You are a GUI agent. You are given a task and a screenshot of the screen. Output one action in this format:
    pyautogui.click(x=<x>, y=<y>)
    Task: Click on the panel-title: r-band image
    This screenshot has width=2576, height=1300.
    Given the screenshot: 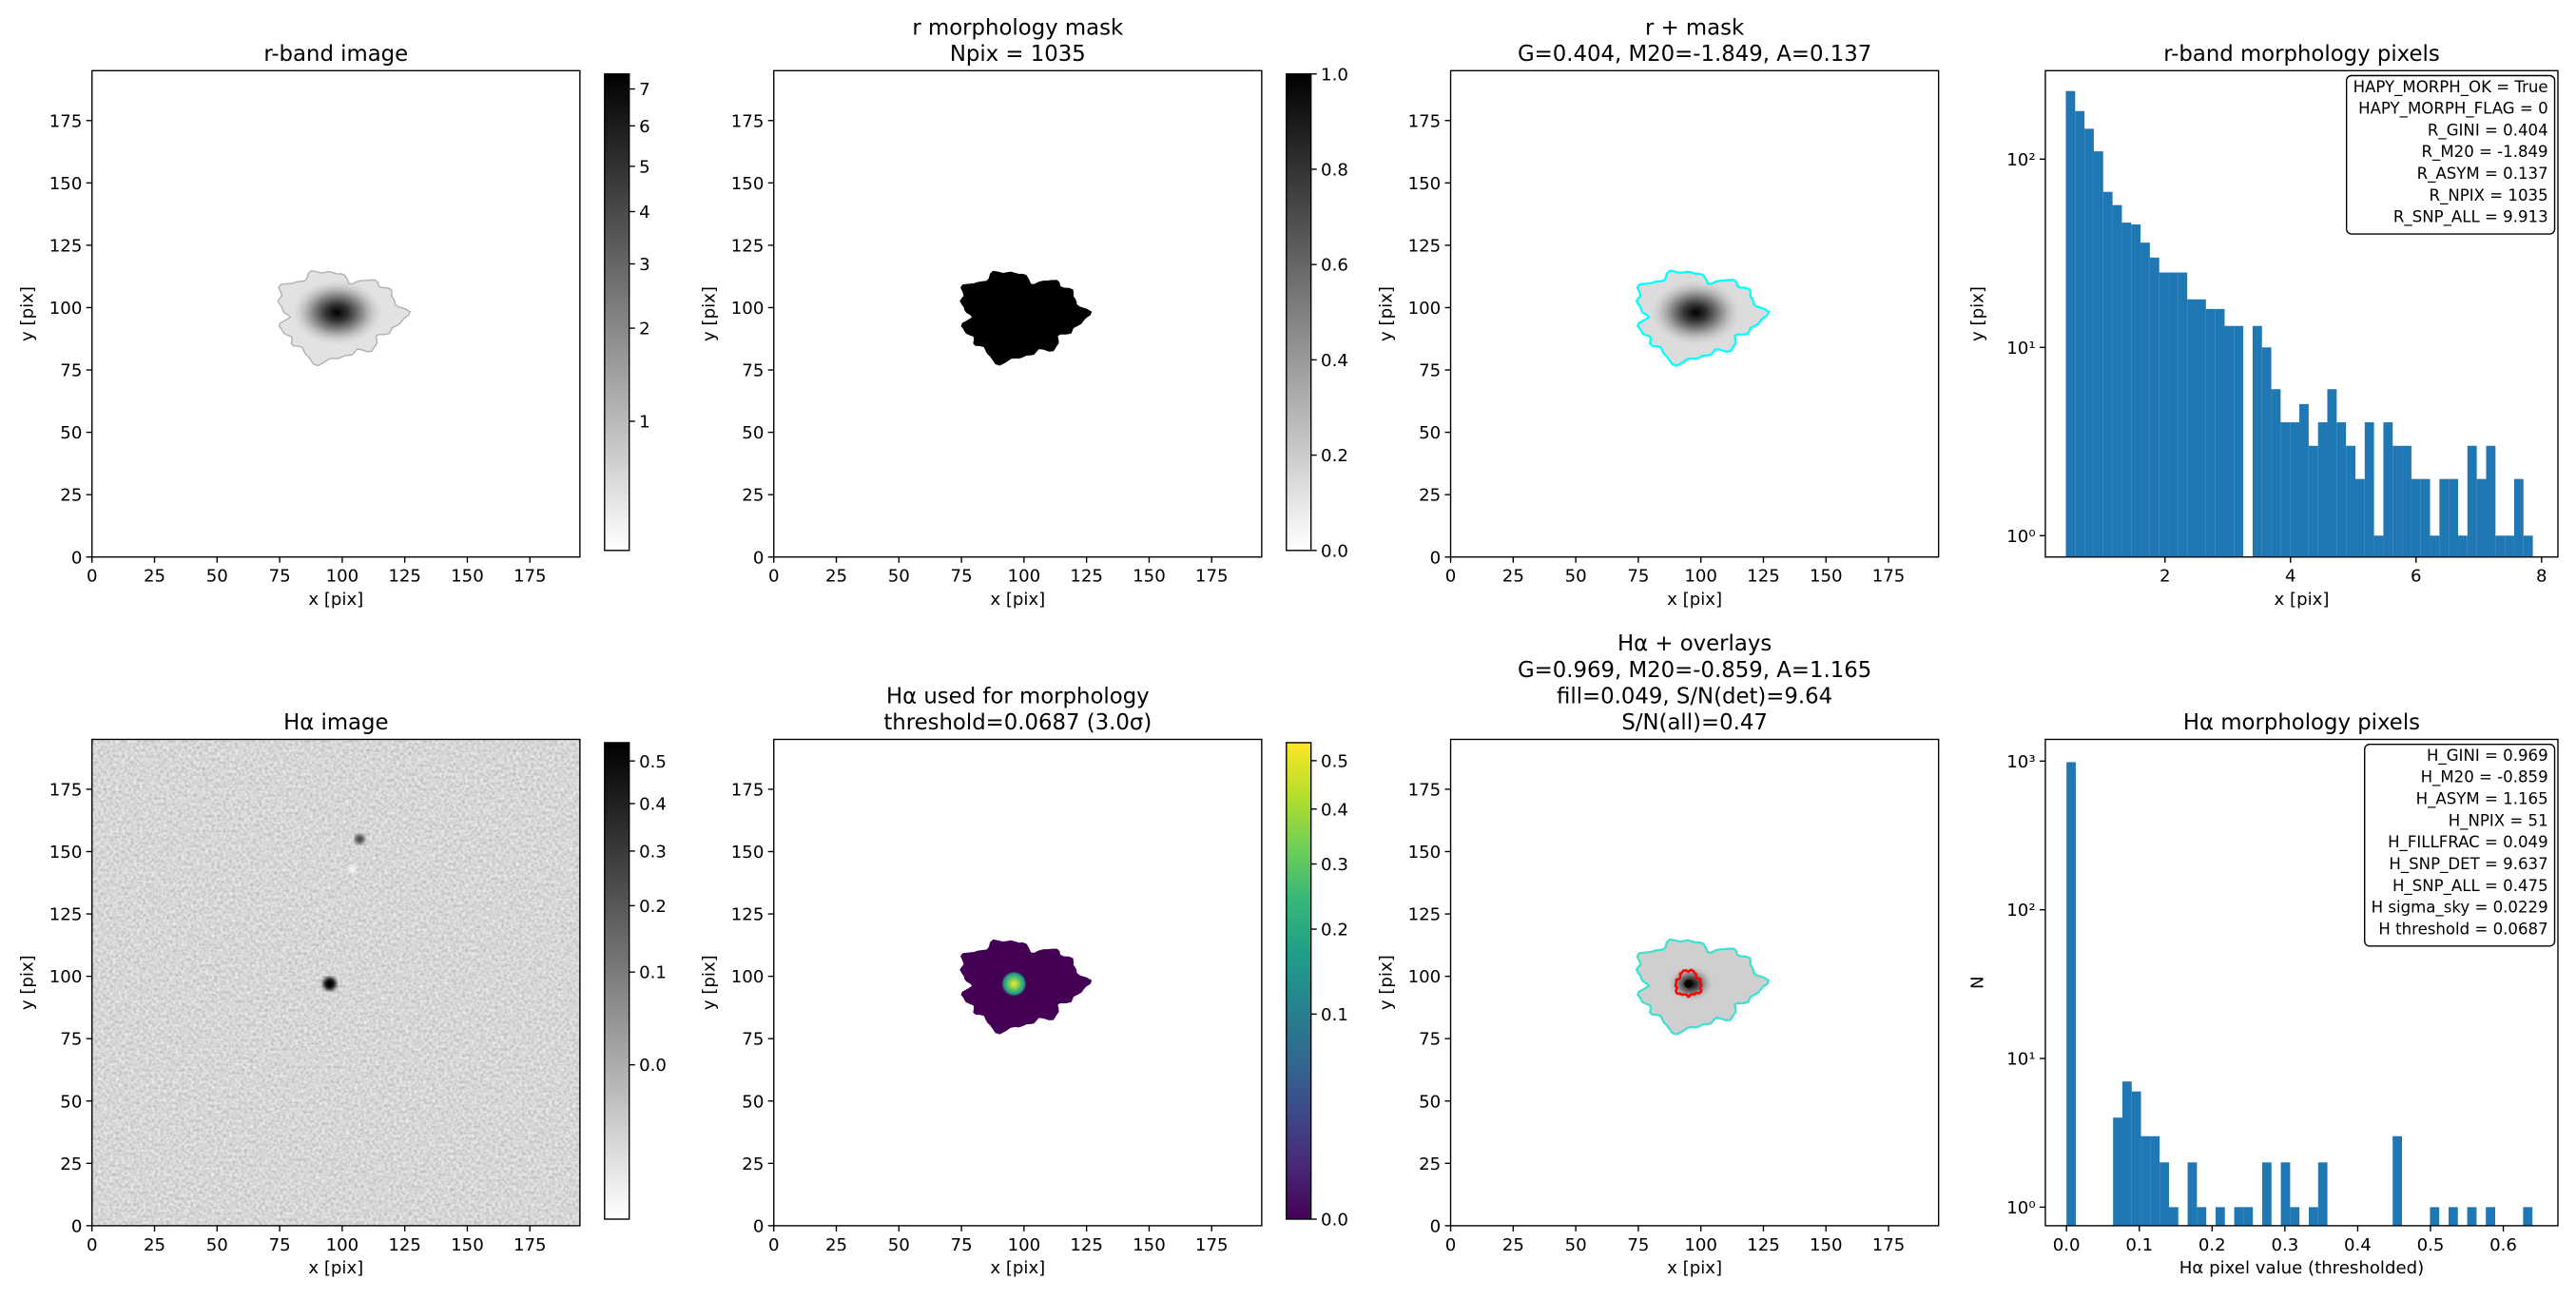 What is the action you would take?
    pyautogui.click(x=335, y=54)
    